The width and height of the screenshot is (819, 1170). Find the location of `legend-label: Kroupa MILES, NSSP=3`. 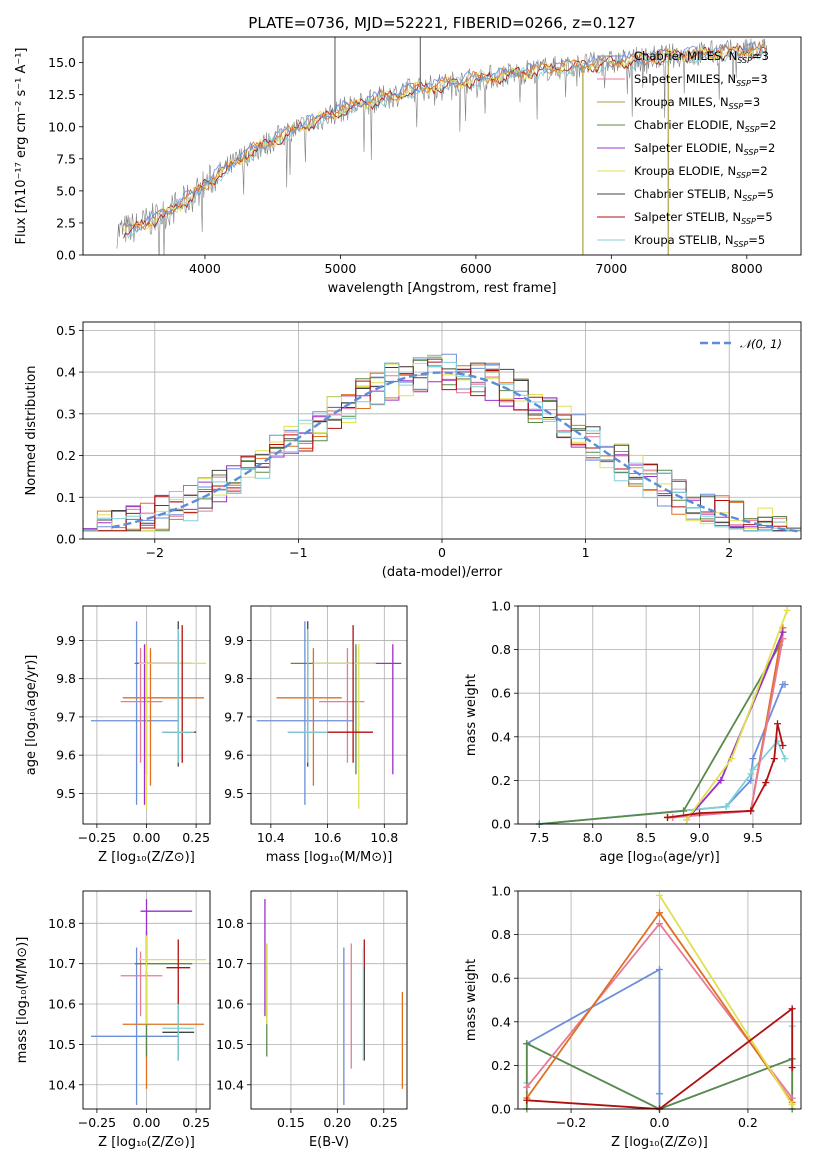

legend-label: Kroupa MILES, NSSP=3 is located at coordinates (697, 103).